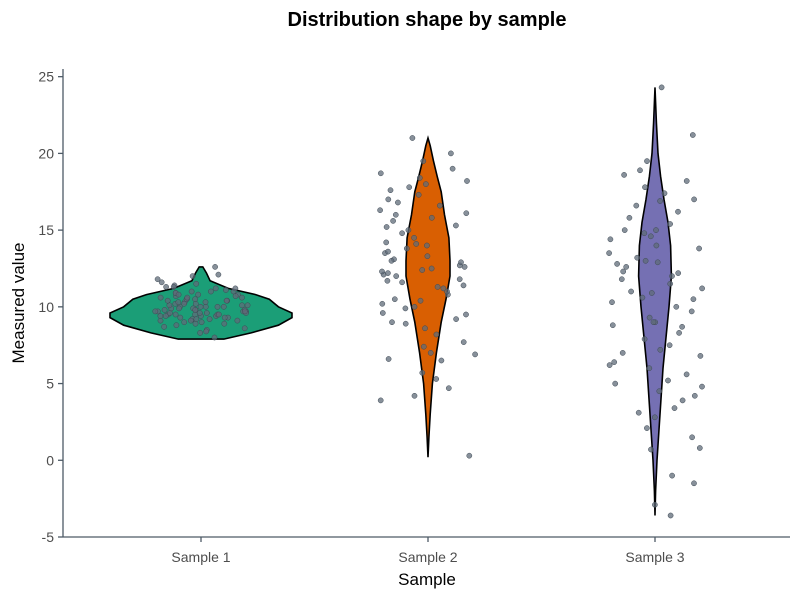 The height and width of the screenshot is (600, 800). Describe the element at coordinates (427, 579) in the screenshot. I see `x-axis-label: Sample` at that location.